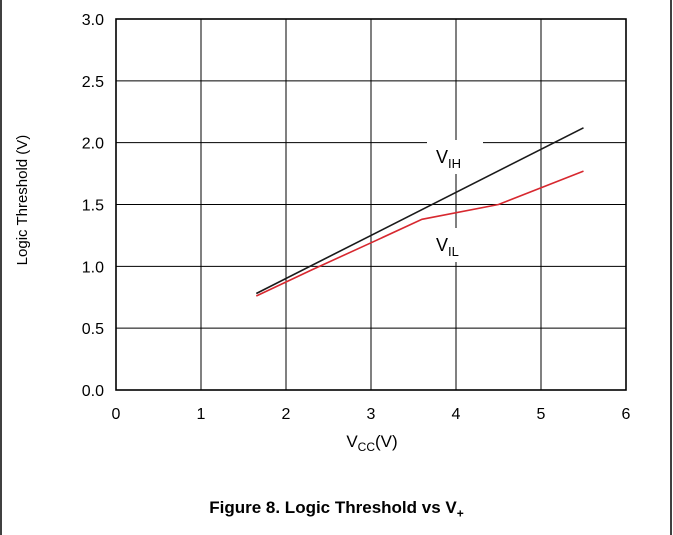  What do you see at coordinates (453, 251) in the screenshot?
I see `series-label-vil-sub: IL` at bounding box center [453, 251].